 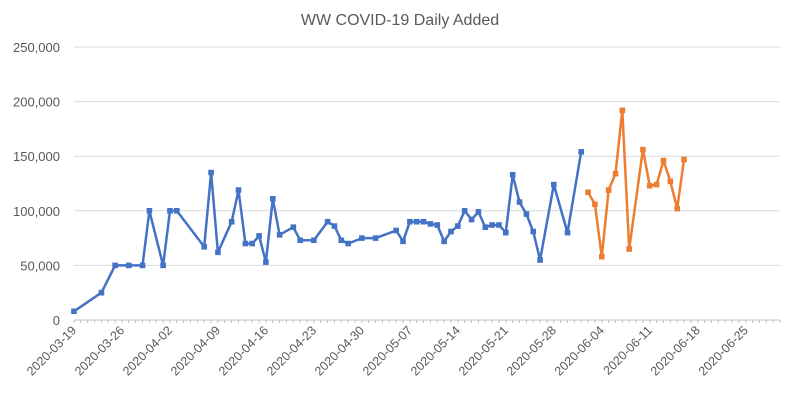 What do you see at coordinates (243, 350) in the screenshot?
I see `x-tick-label: 2020-04-16` at bounding box center [243, 350].